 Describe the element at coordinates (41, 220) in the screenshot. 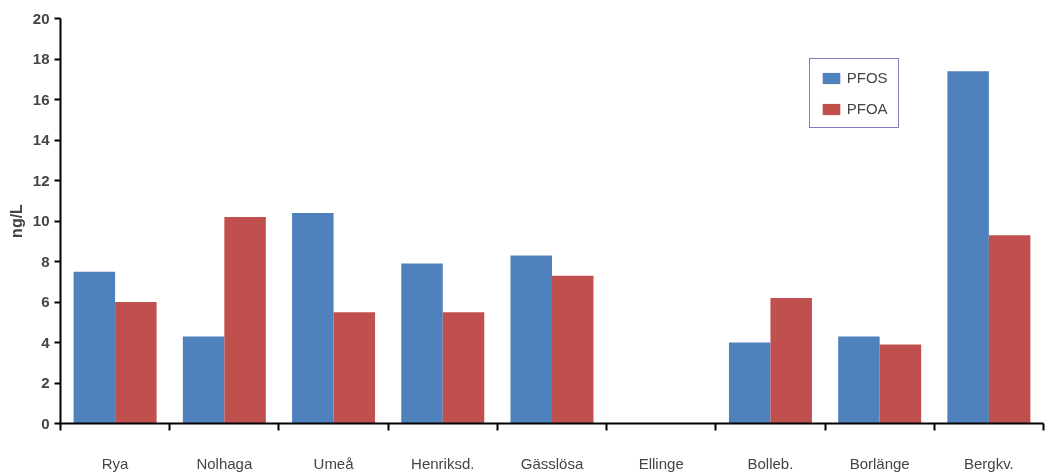

I see `y-tick-label: 10` at that location.